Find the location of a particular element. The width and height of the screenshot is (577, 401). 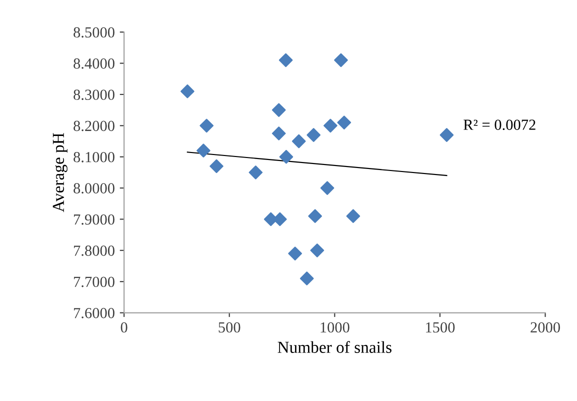

y-tick-label: 7.9000 is located at coordinates (94, 219).